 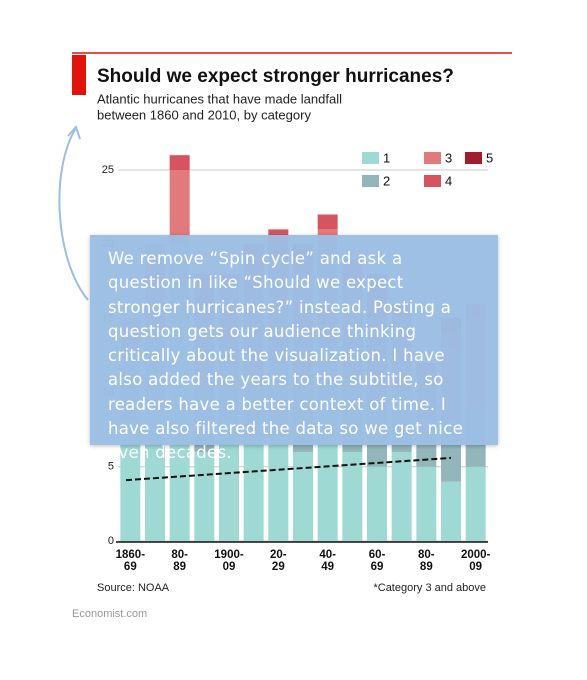 I want to click on x-tick-label: 60-69, so click(x=377, y=561).